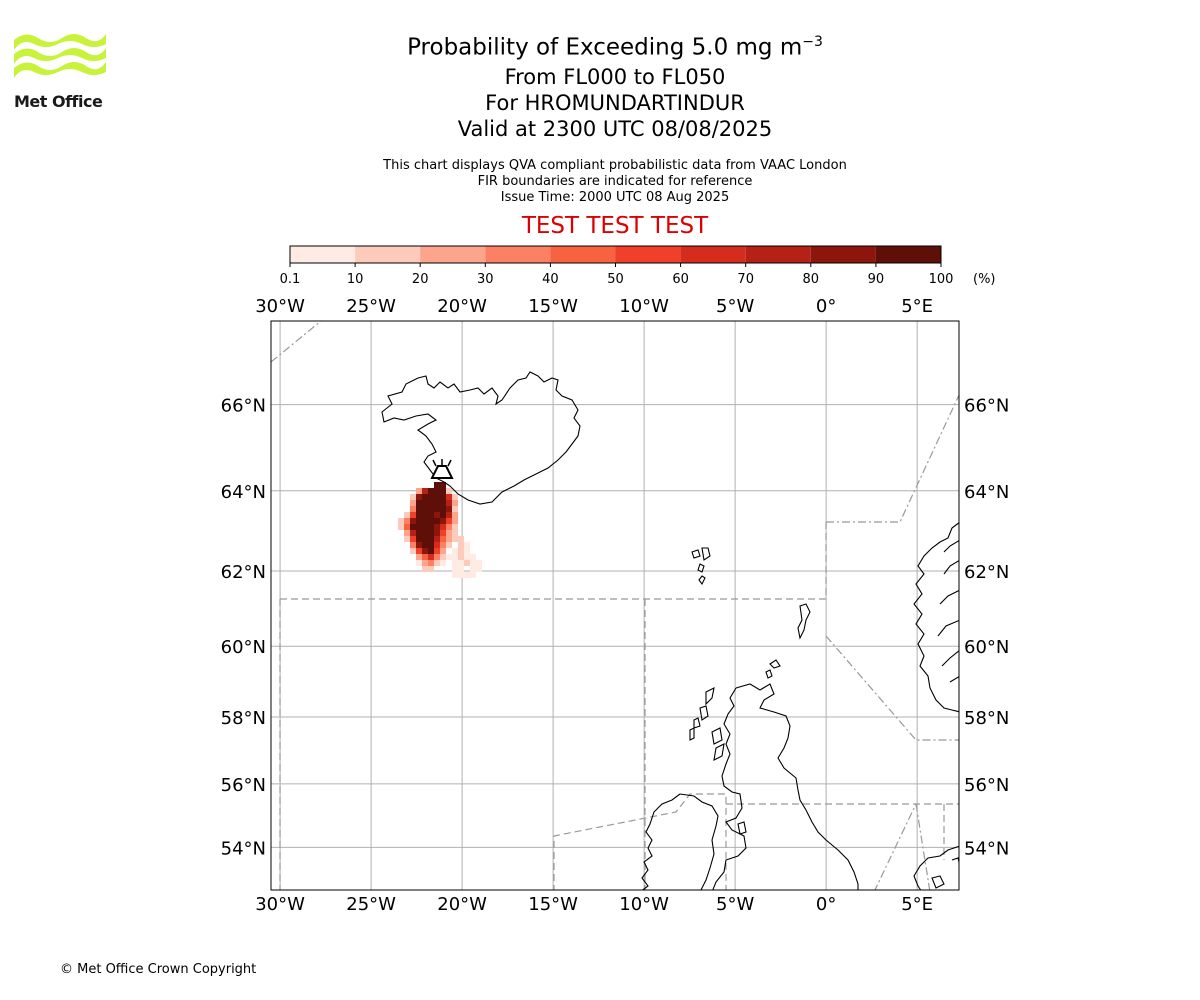  I want to click on colorbar-tick-label: 70, so click(745, 279).